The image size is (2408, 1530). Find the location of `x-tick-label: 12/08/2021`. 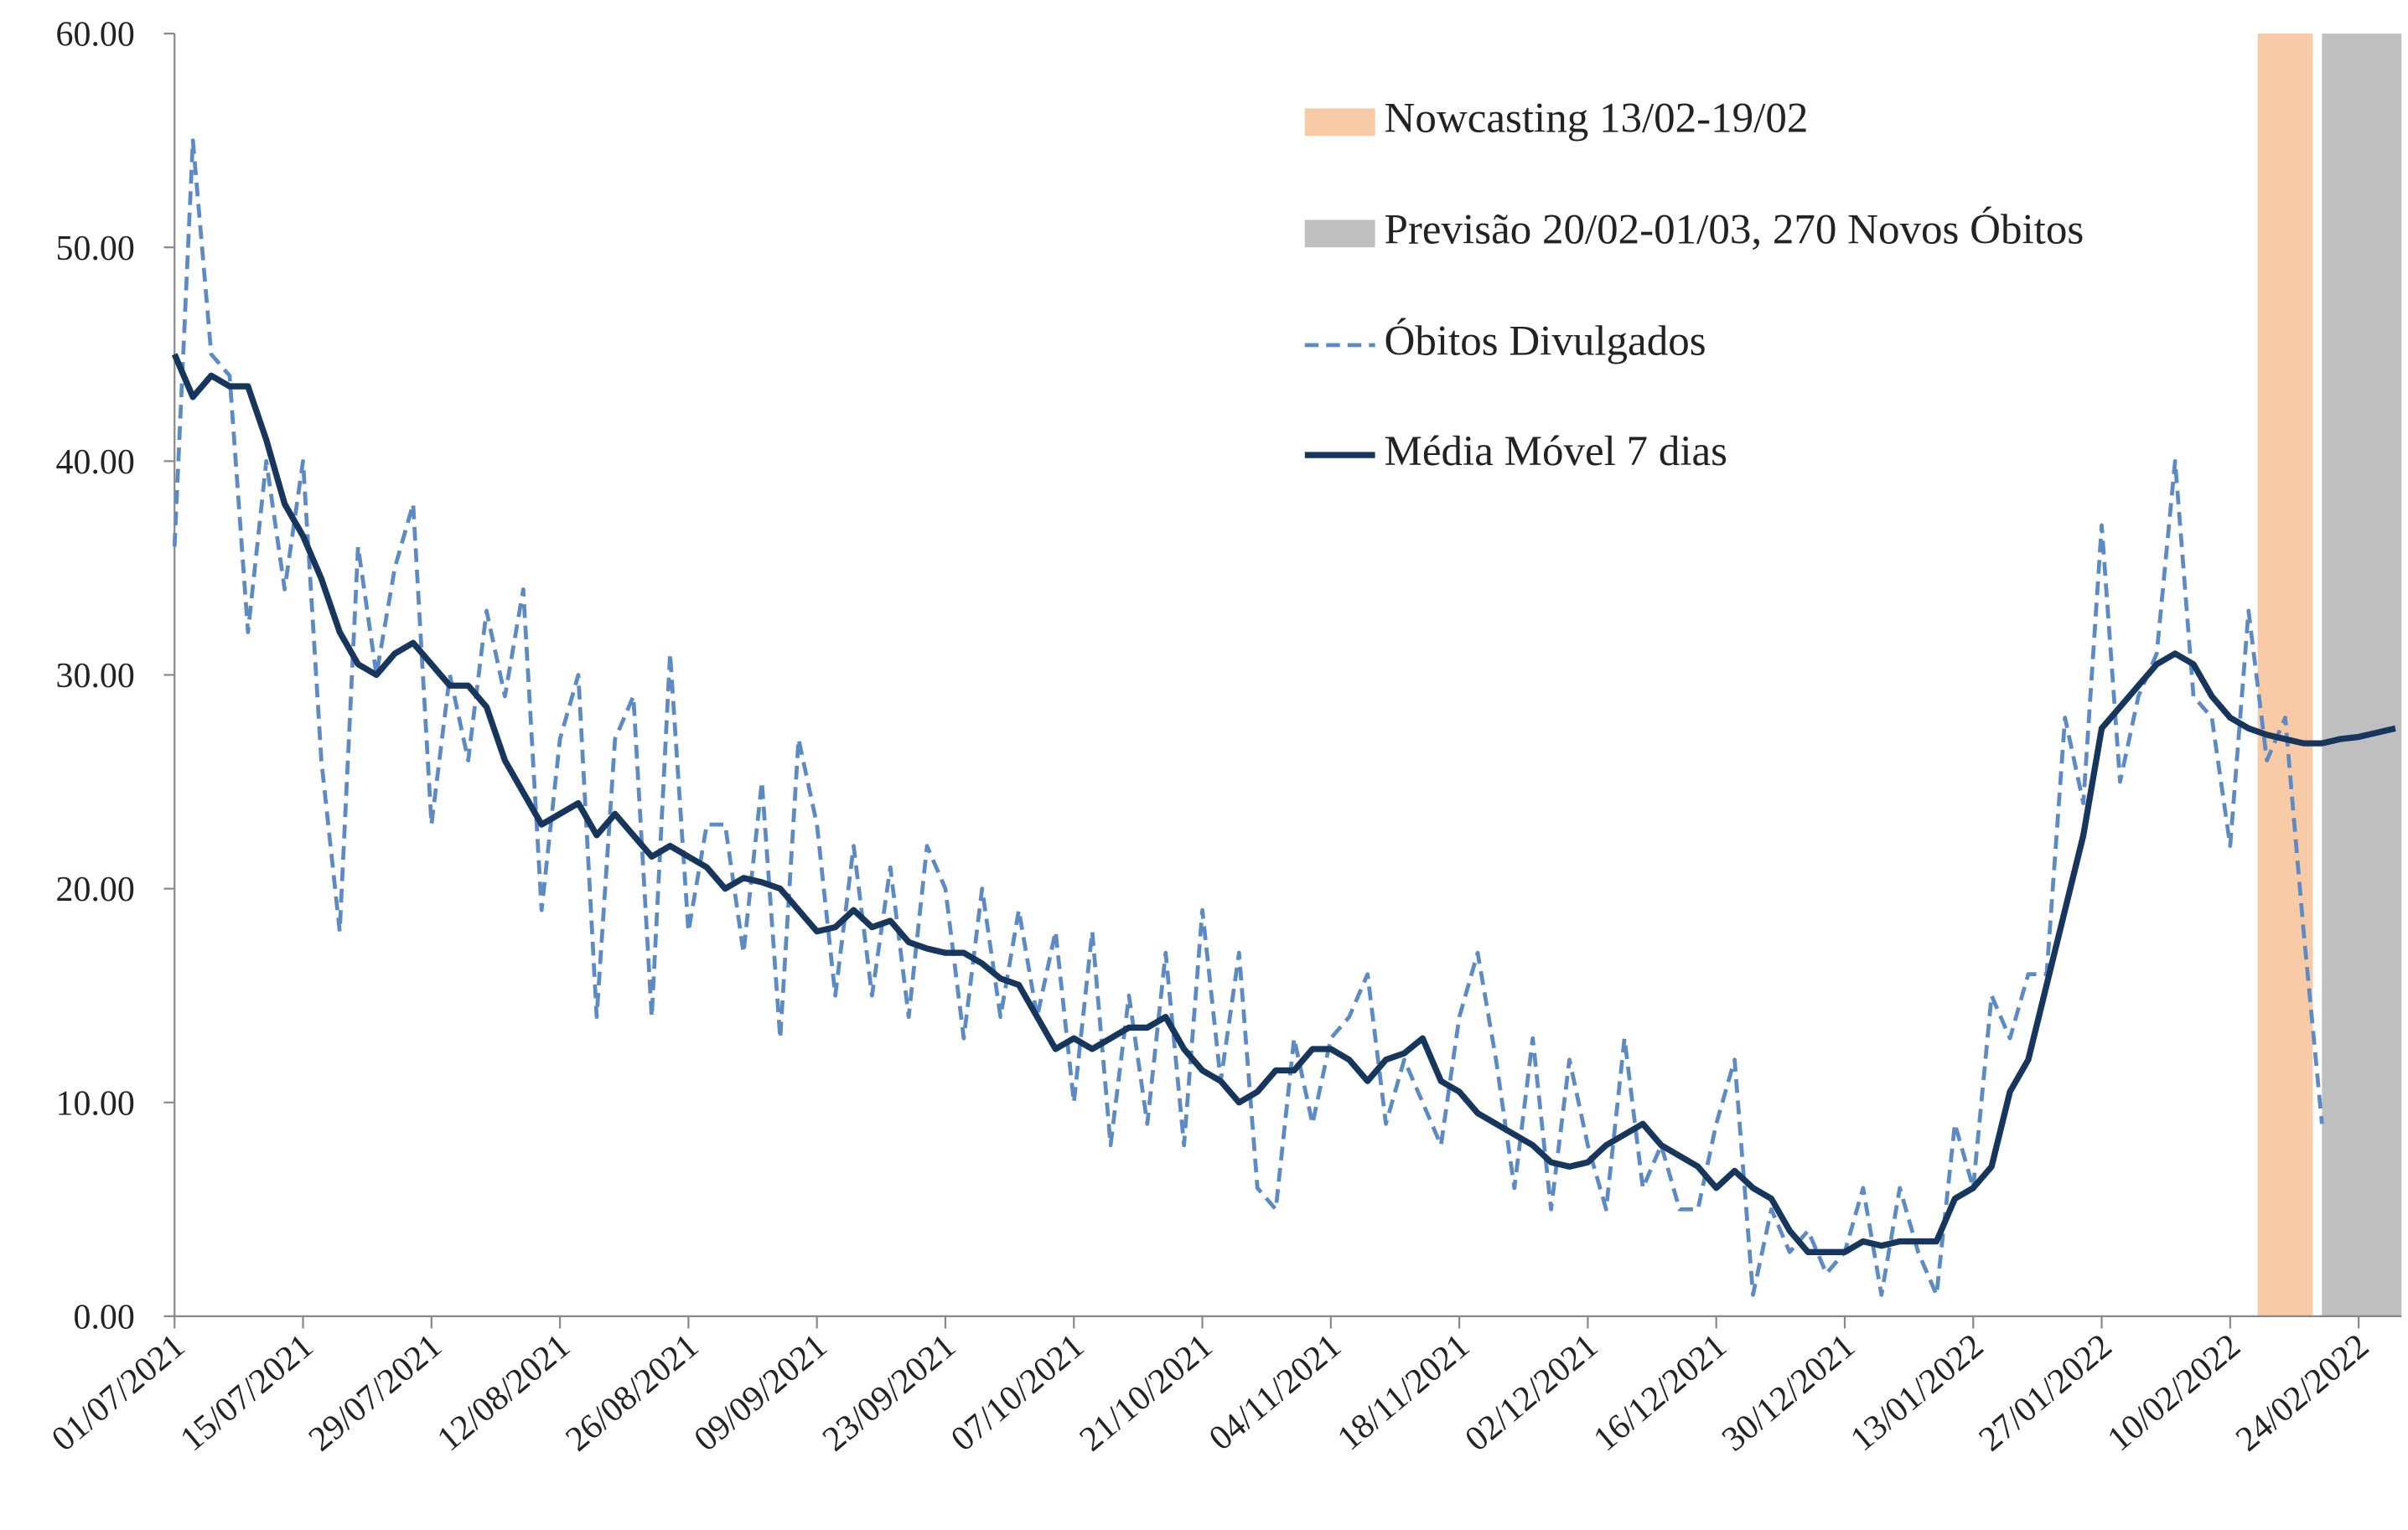

x-tick-label: 12/08/2021 is located at coordinates (503, 1392).